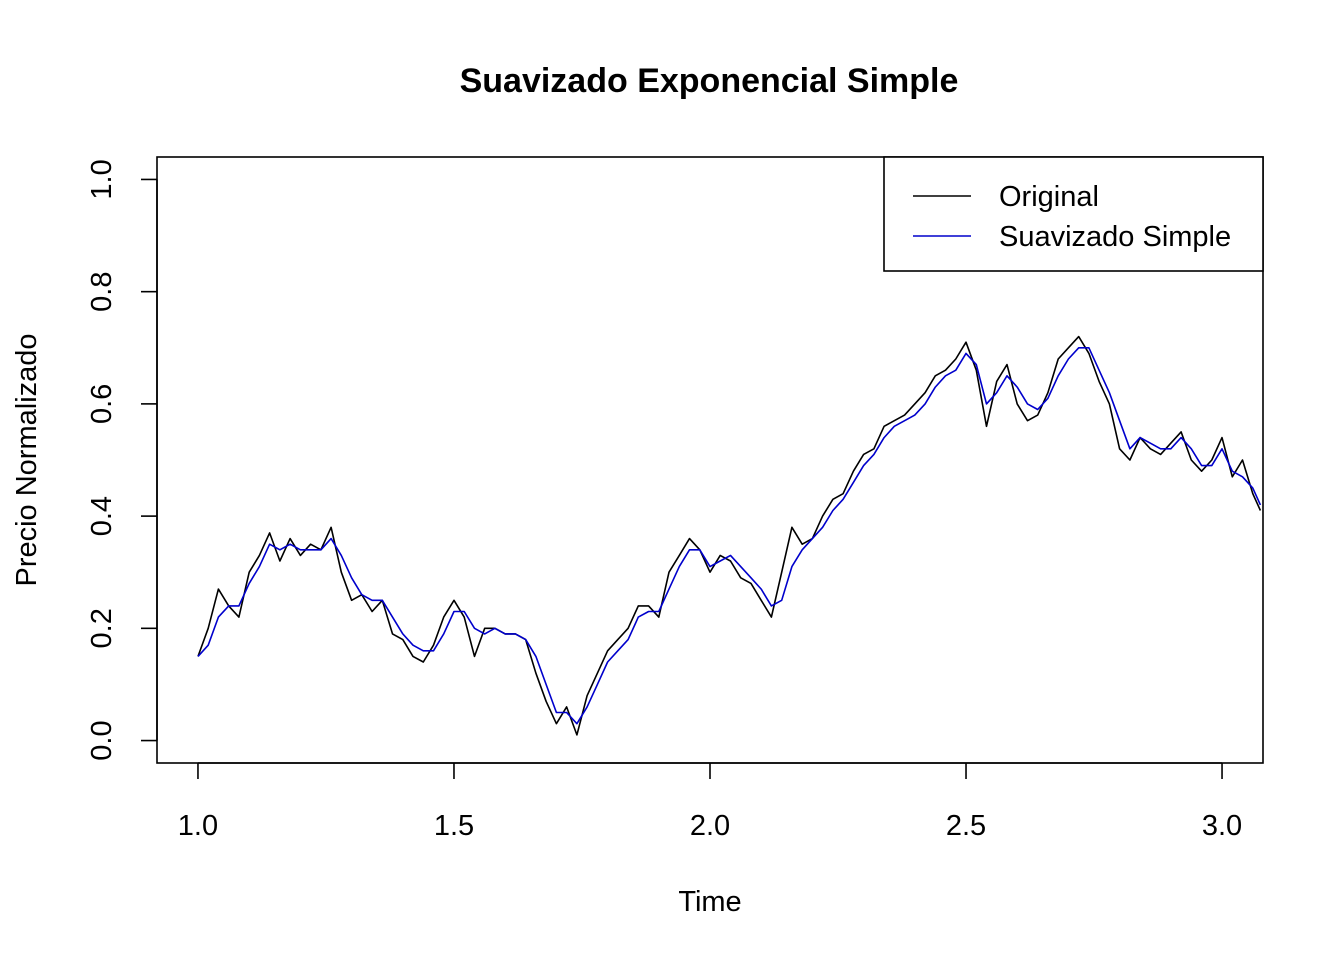 The height and width of the screenshot is (960, 1344). I want to click on y-tick-label: 0.6, so click(102, 404).